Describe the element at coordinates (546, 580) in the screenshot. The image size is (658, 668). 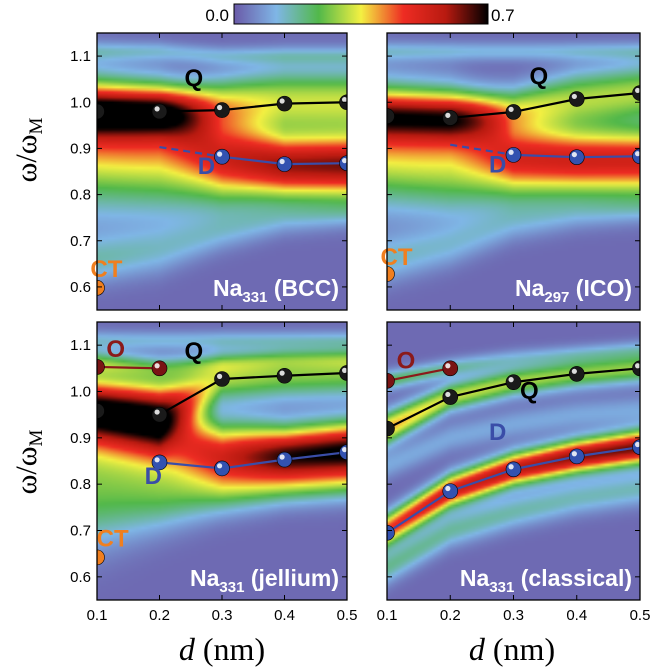
I see `panel-title: Na331 (classical)` at that location.